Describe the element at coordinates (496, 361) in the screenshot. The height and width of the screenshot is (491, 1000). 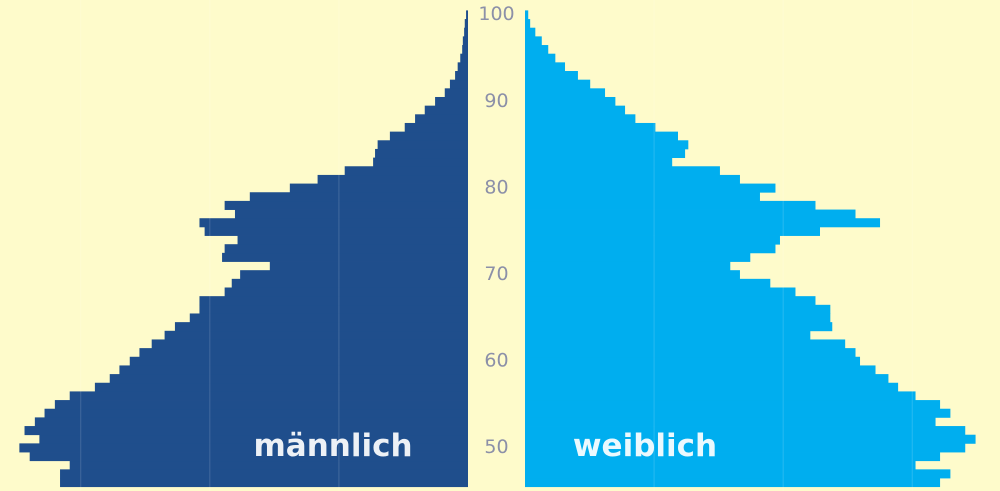
I see `y-tick-label: 60` at that location.